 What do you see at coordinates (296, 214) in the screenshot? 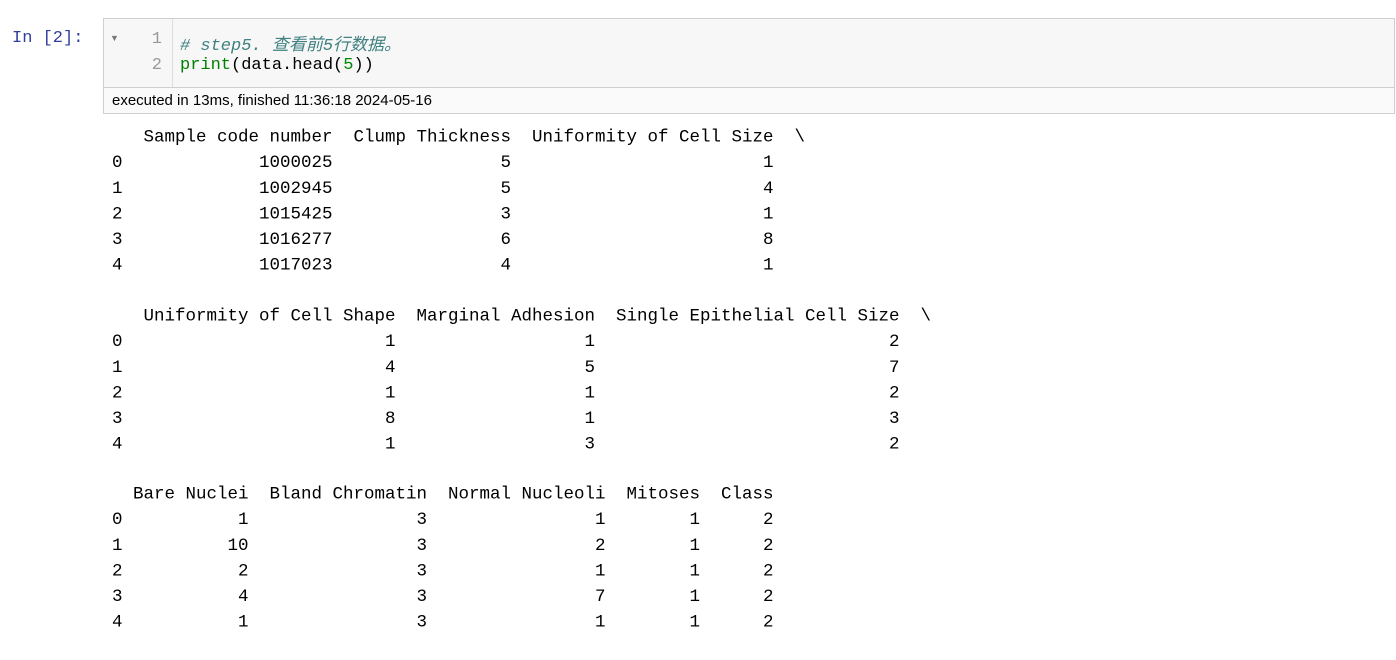
I see `cell-value: 1015425` at bounding box center [296, 214].